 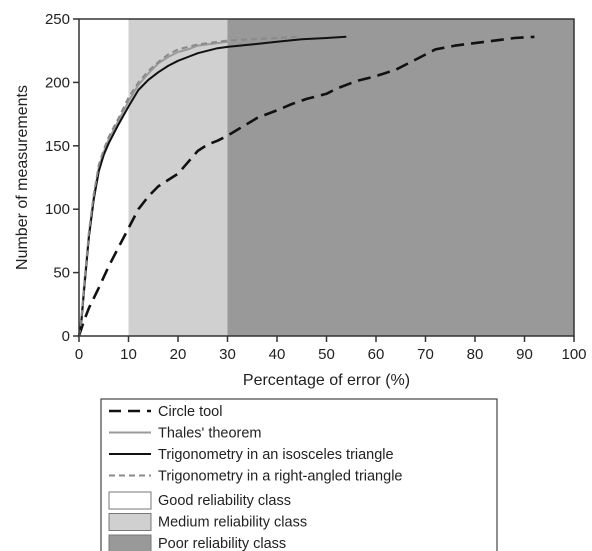 I want to click on x-tick-label: 80, so click(x=475, y=354).